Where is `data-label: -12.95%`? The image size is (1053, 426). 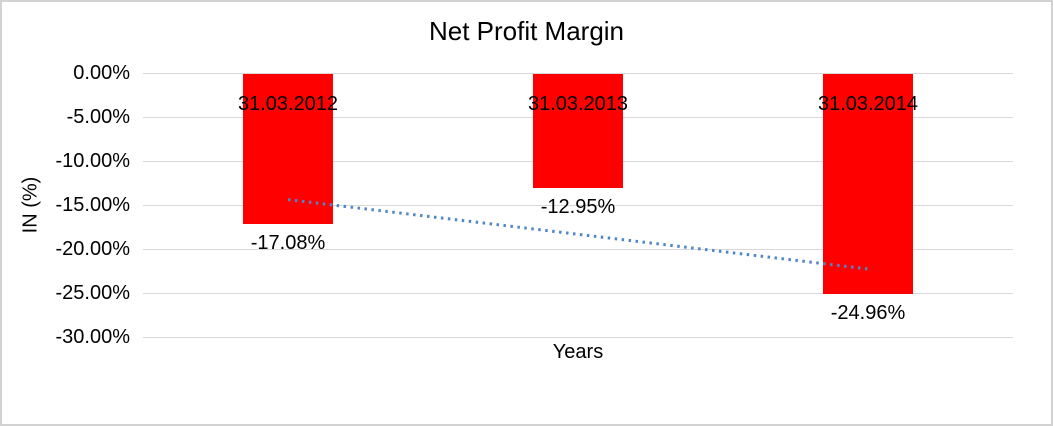 data-label: -12.95% is located at coordinates (578, 206).